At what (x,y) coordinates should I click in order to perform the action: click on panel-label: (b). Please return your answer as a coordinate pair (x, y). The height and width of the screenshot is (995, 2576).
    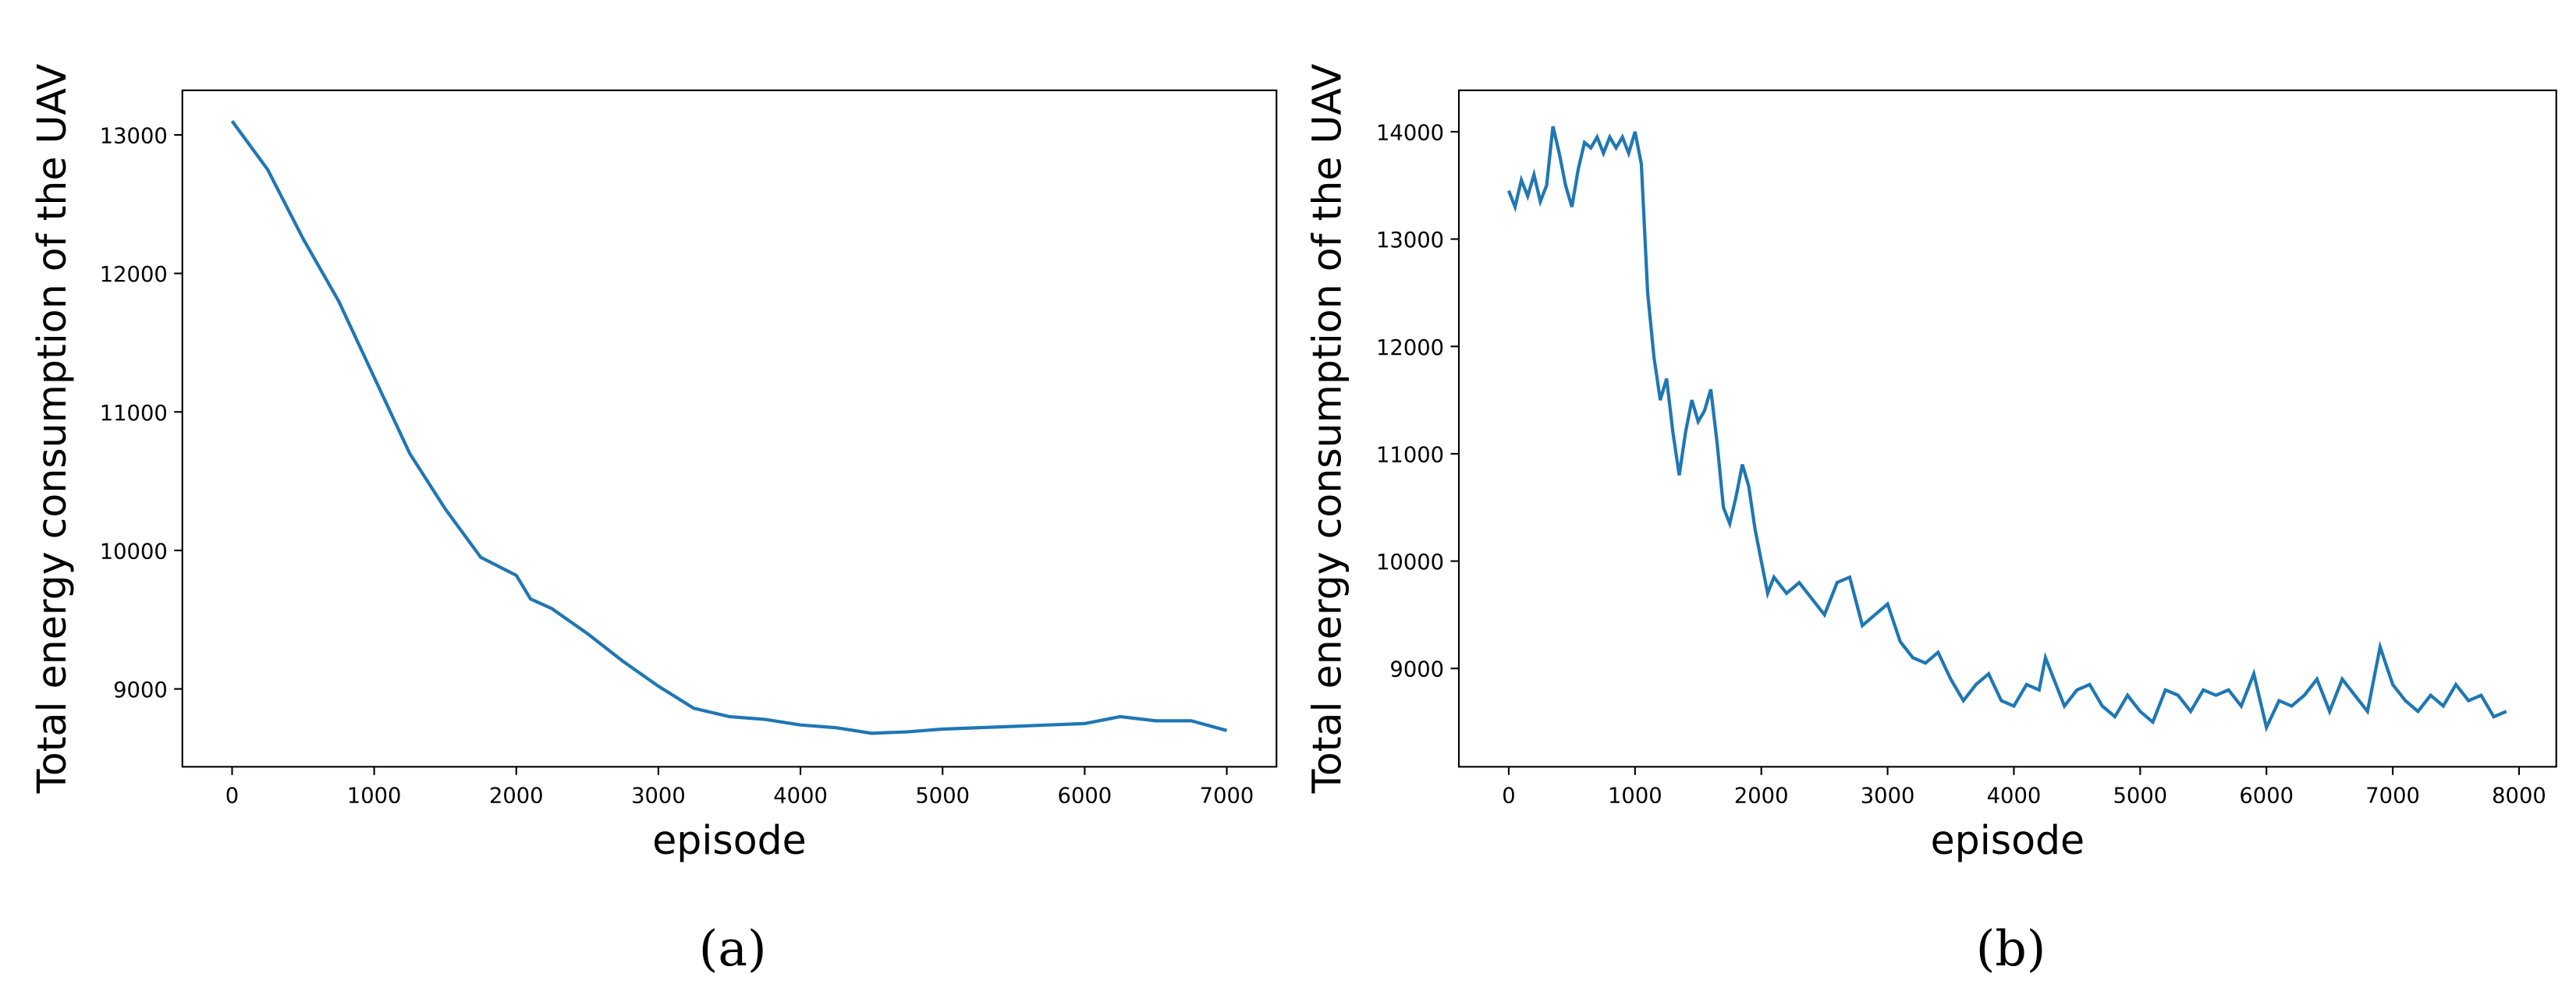
    Looking at the image, I should click on (2011, 948).